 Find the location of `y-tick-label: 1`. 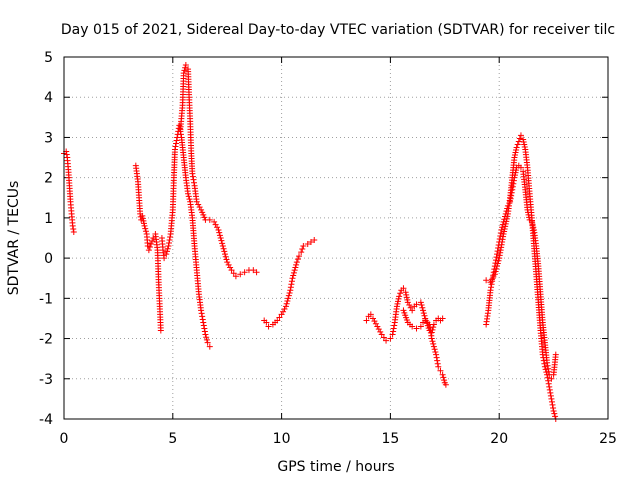

y-tick-label: 1 is located at coordinates (48, 219).